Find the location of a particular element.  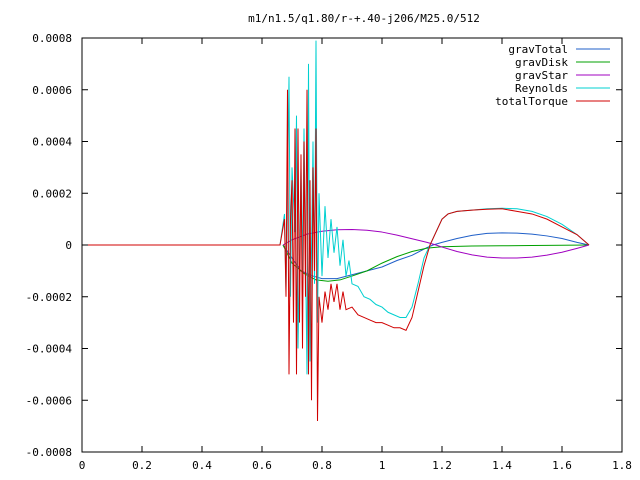

legend-label-Reynolds: Reynolds is located at coordinates (541, 88).